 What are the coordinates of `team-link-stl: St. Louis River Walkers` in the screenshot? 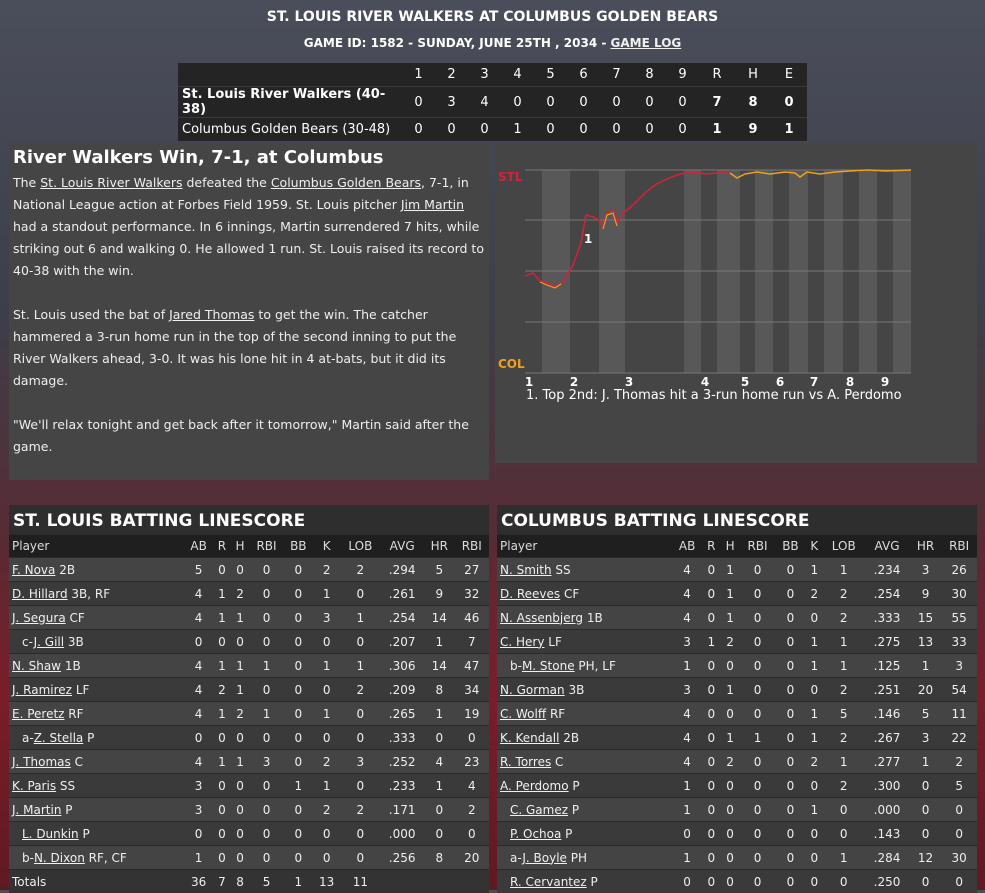 It's located at (111, 182).